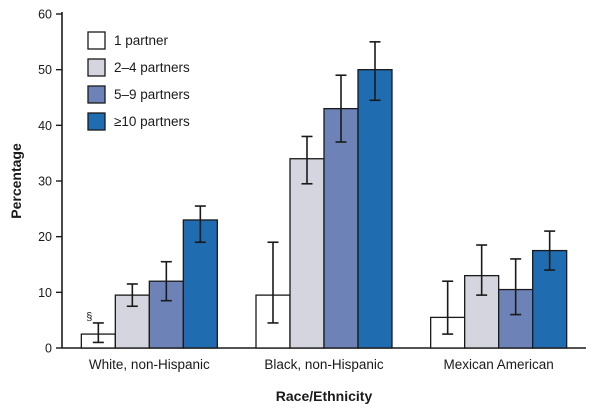 This screenshot has width=600, height=408. What do you see at coordinates (89, 317) in the screenshot?
I see `footnote-symbol: §` at bounding box center [89, 317].